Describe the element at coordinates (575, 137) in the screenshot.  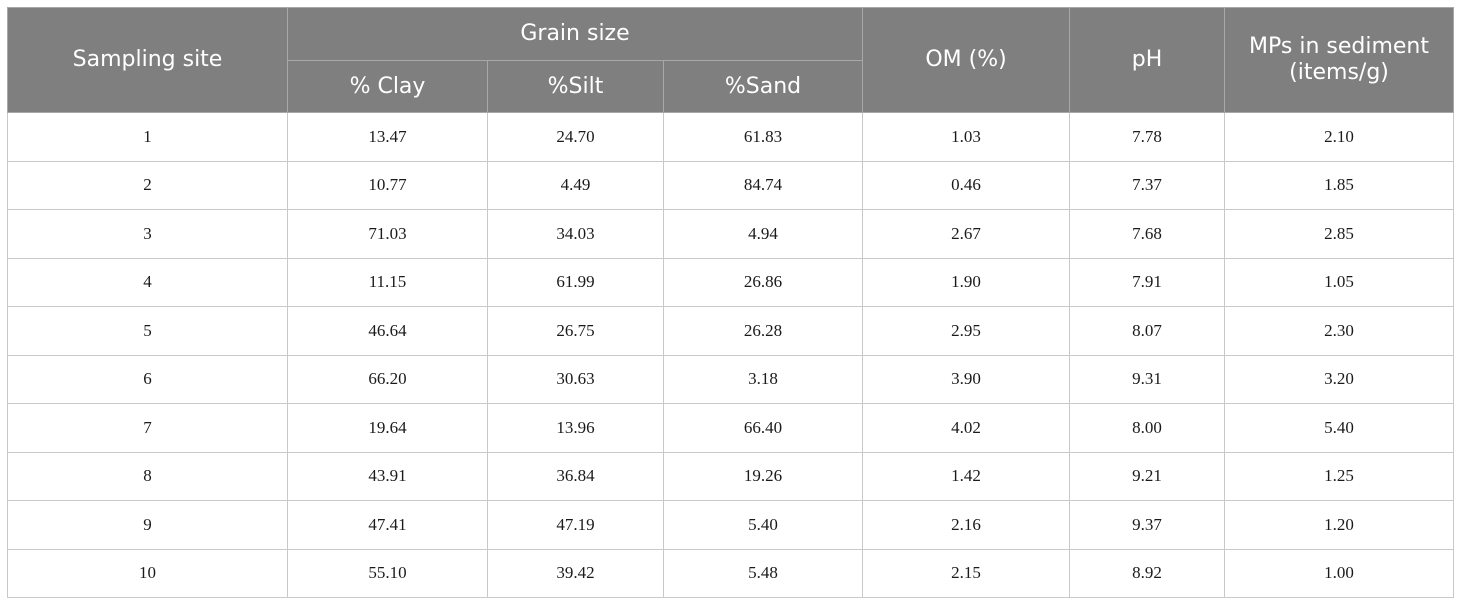
I see `cell-silt: 24.70` at that location.